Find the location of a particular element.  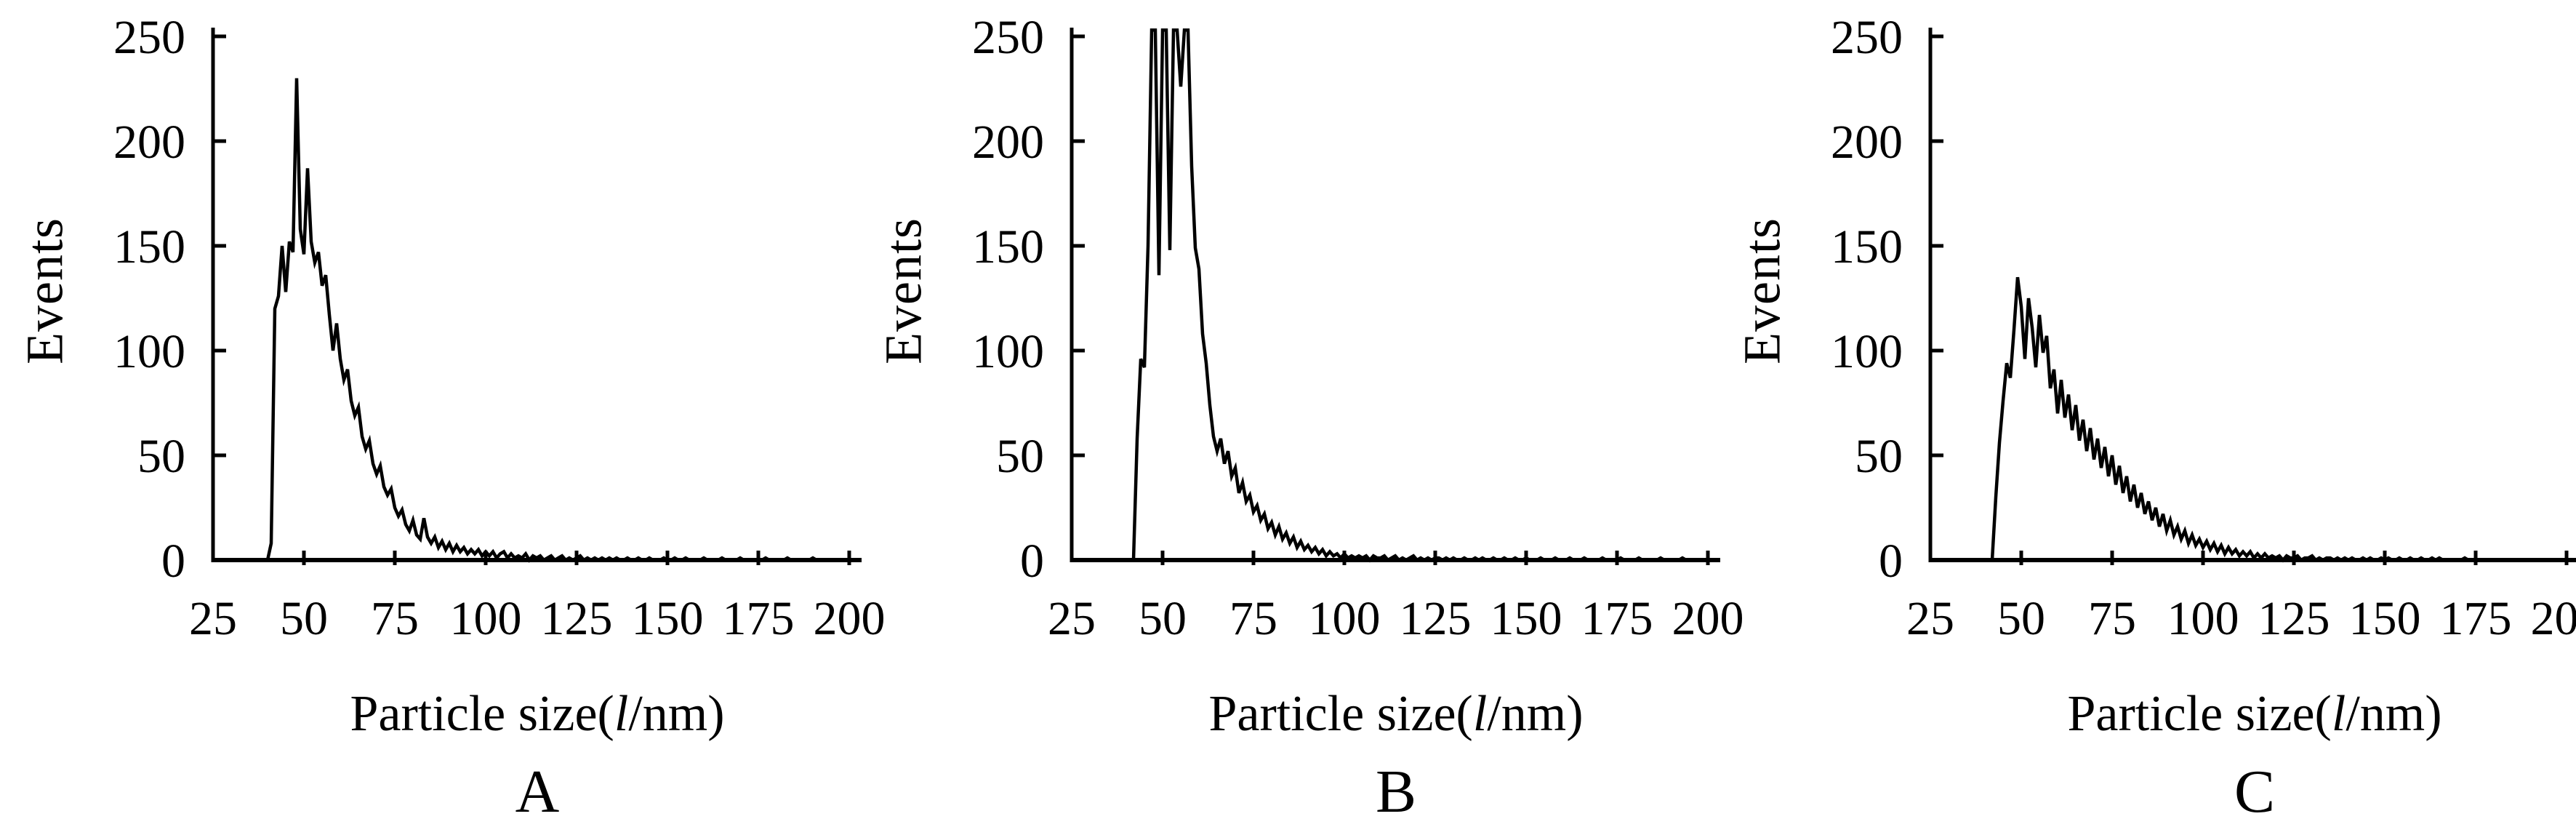

x-tick-label: 200 is located at coordinates (2553, 618).